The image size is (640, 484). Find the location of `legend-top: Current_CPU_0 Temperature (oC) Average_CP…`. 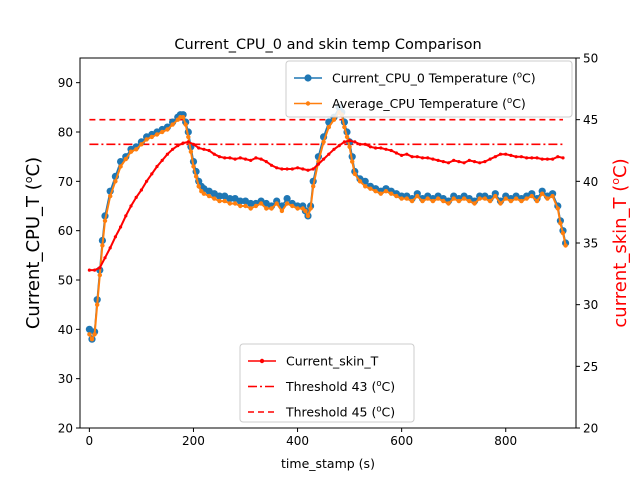

legend-top: Current_CPU_0 Temperature (oC) Average_CP… is located at coordinates (429, 89).